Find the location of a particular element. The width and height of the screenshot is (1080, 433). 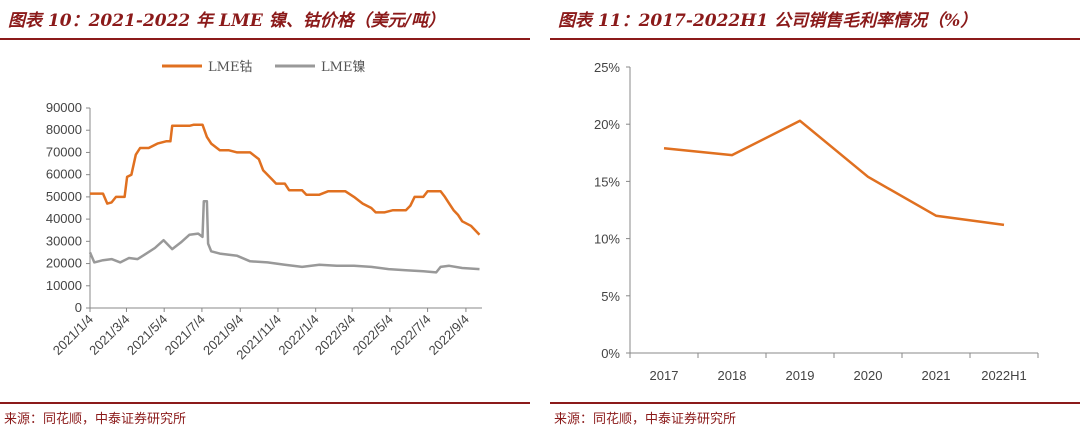

left-source-rule is located at coordinates (265, 403).